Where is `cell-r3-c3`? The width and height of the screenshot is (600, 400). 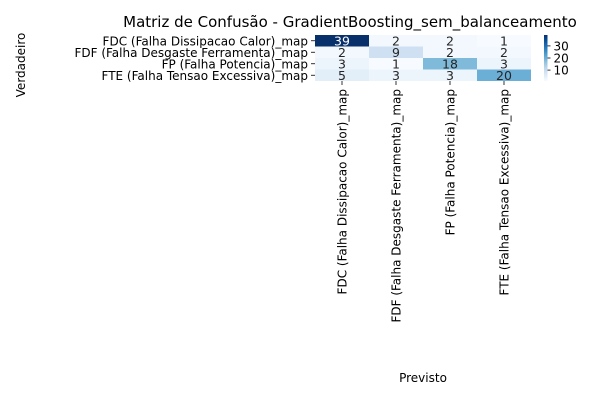
cell-r3-c3 is located at coordinates (504, 75).